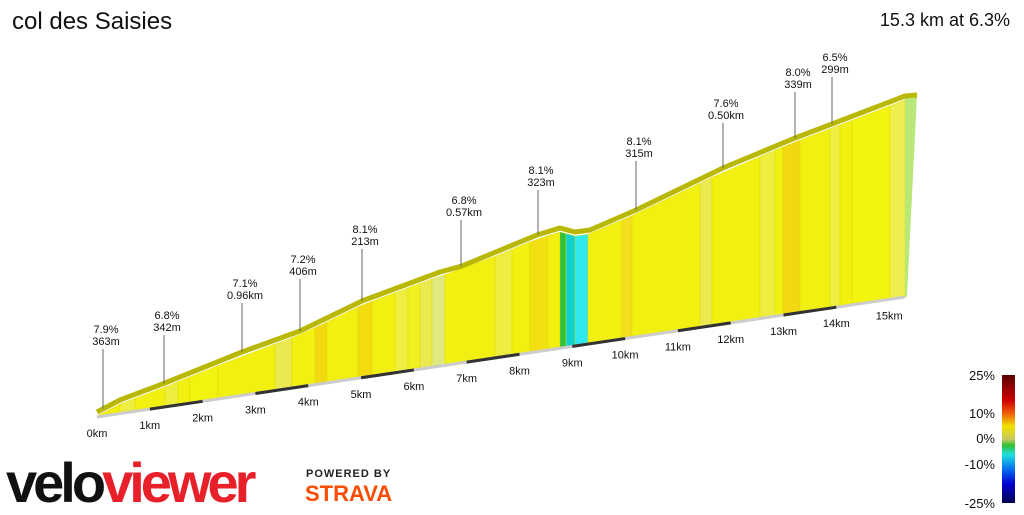  Describe the element at coordinates (167, 328) in the screenshot. I see `annotation-length: 342m` at that location.